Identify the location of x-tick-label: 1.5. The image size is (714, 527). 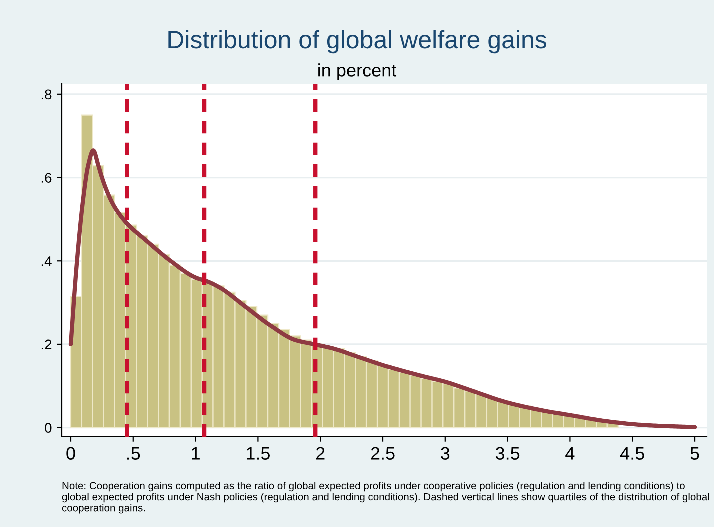
(258, 453).